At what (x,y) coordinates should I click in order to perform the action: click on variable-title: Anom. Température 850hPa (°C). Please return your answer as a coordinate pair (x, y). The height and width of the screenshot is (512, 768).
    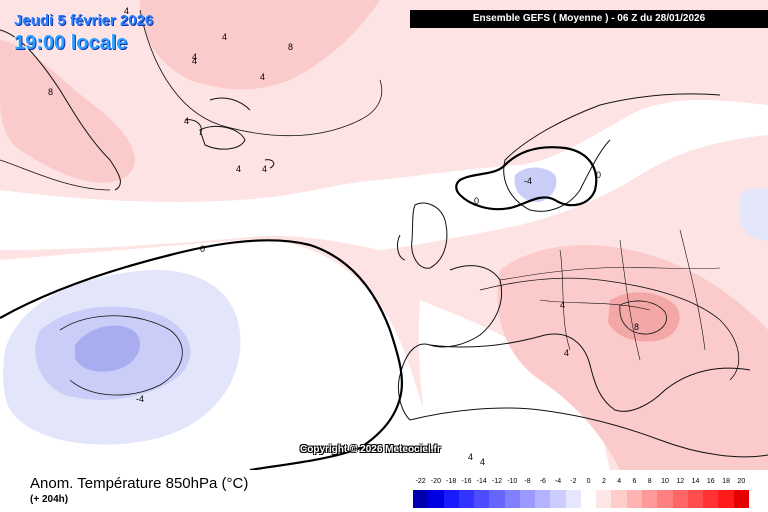
    Looking at the image, I should click on (139, 483).